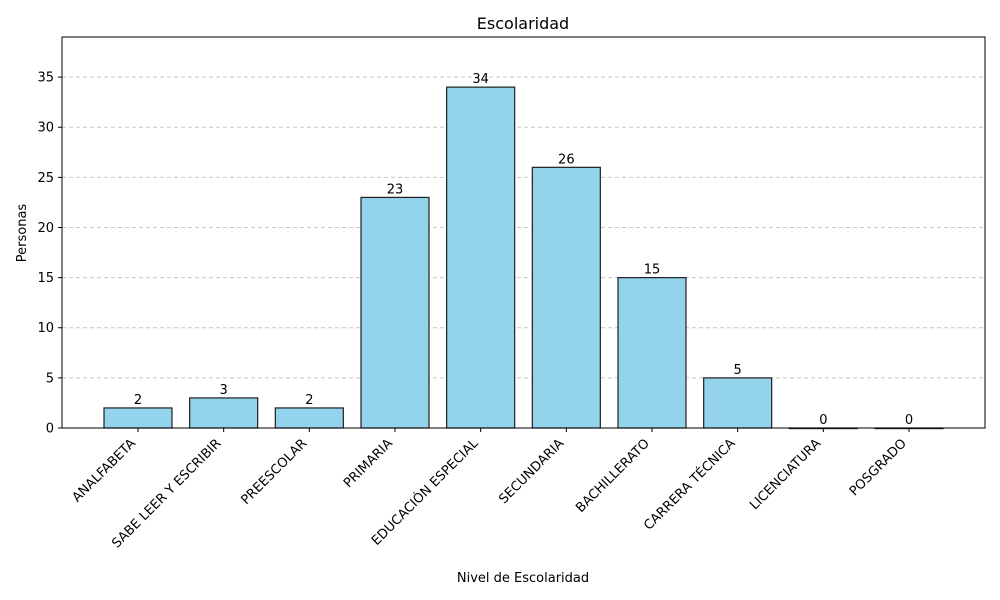  Describe the element at coordinates (368, 463) in the screenshot. I see `x-tick-label: PRIMARIA` at that location.